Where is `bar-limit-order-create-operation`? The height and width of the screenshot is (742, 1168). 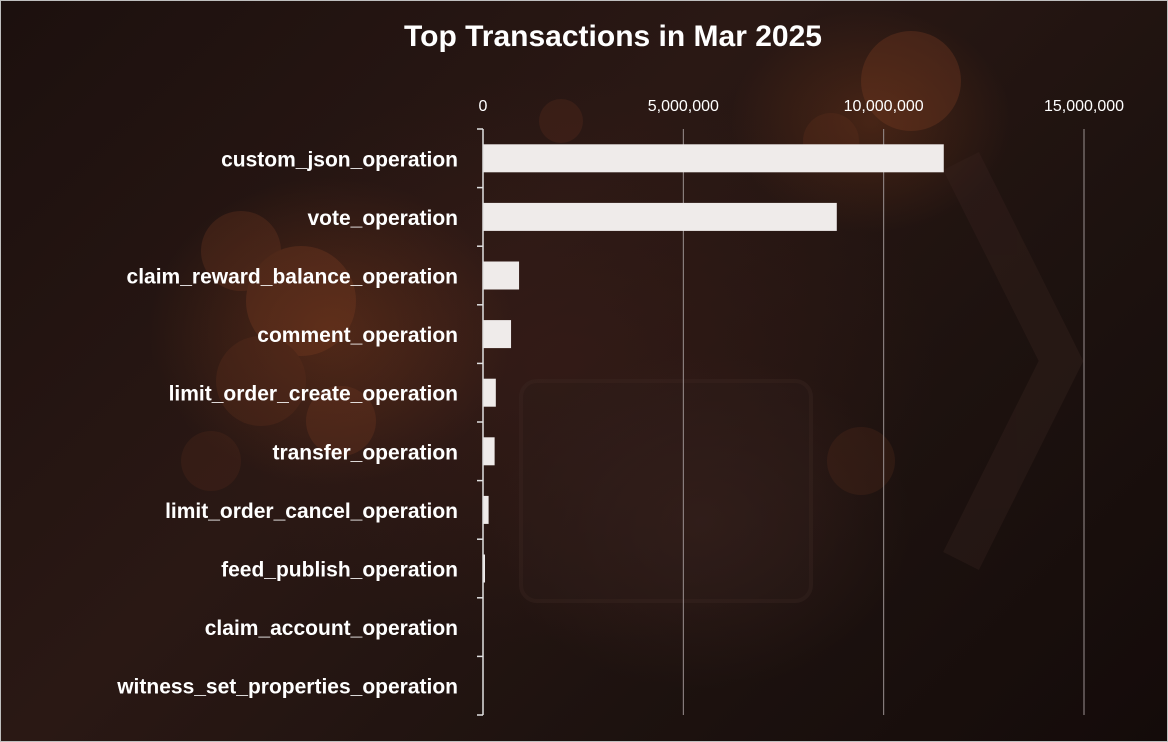
bar-limit-order-create-operation is located at coordinates (489, 392).